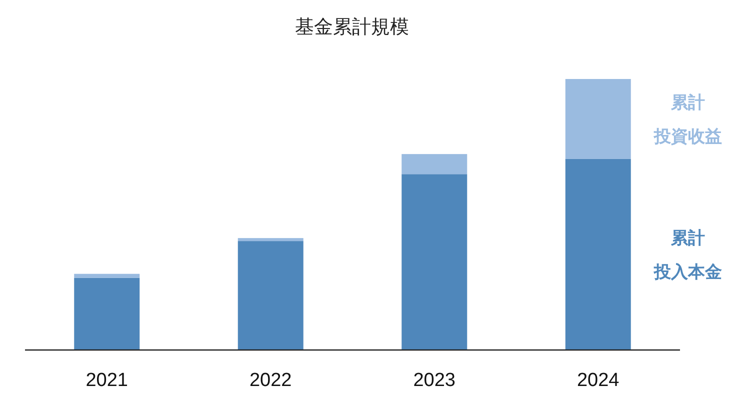 The image size is (740, 406). Describe the element at coordinates (107, 380) in the screenshot. I see `x-tick-label: 2021` at that location.